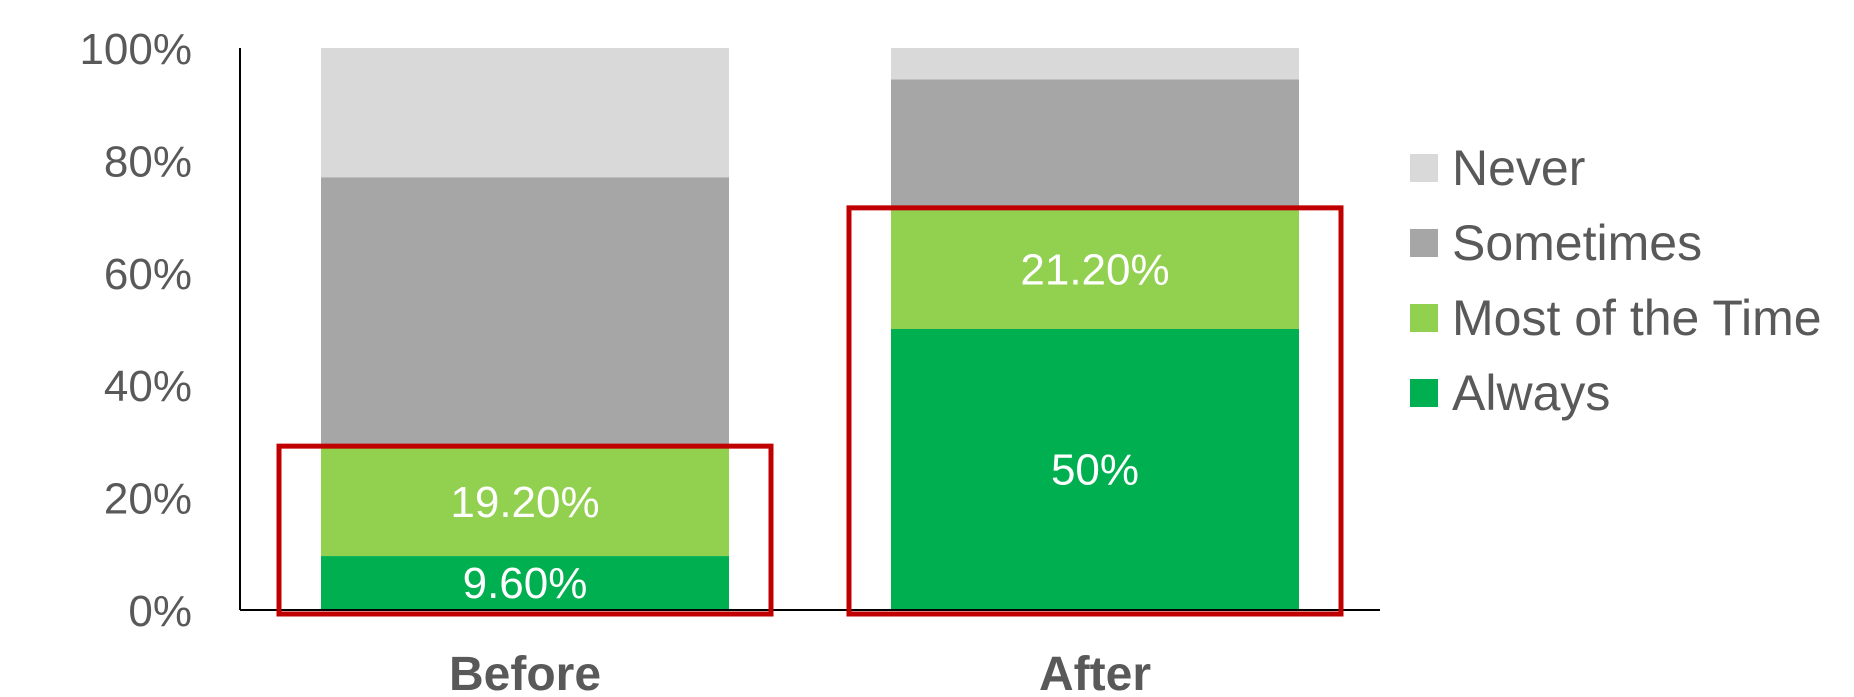 The image size is (1854, 697). What do you see at coordinates (525, 113) in the screenshot?
I see `bar-before-never` at bounding box center [525, 113].